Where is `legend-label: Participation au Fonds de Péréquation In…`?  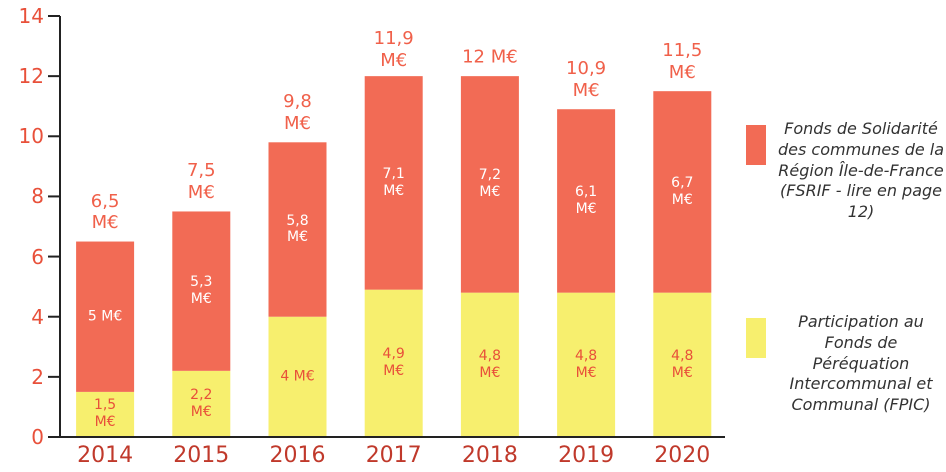 legend-label: Participation au Fonds de Péréquation In… is located at coordinates (861, 363).